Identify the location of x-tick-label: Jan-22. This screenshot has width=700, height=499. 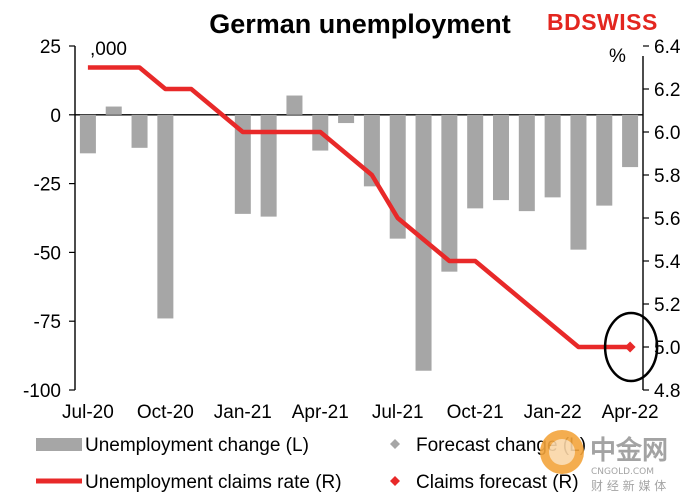
(553, 412).